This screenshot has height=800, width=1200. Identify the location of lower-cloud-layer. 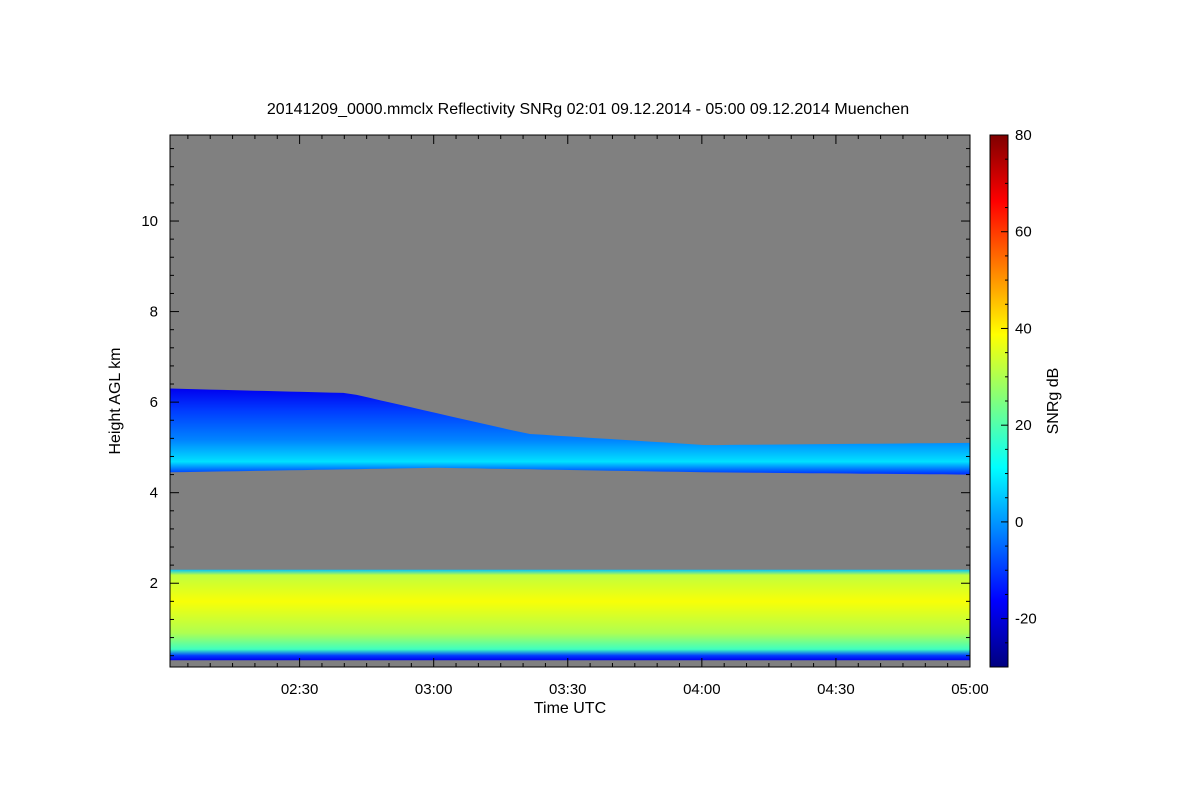
(570, 615).